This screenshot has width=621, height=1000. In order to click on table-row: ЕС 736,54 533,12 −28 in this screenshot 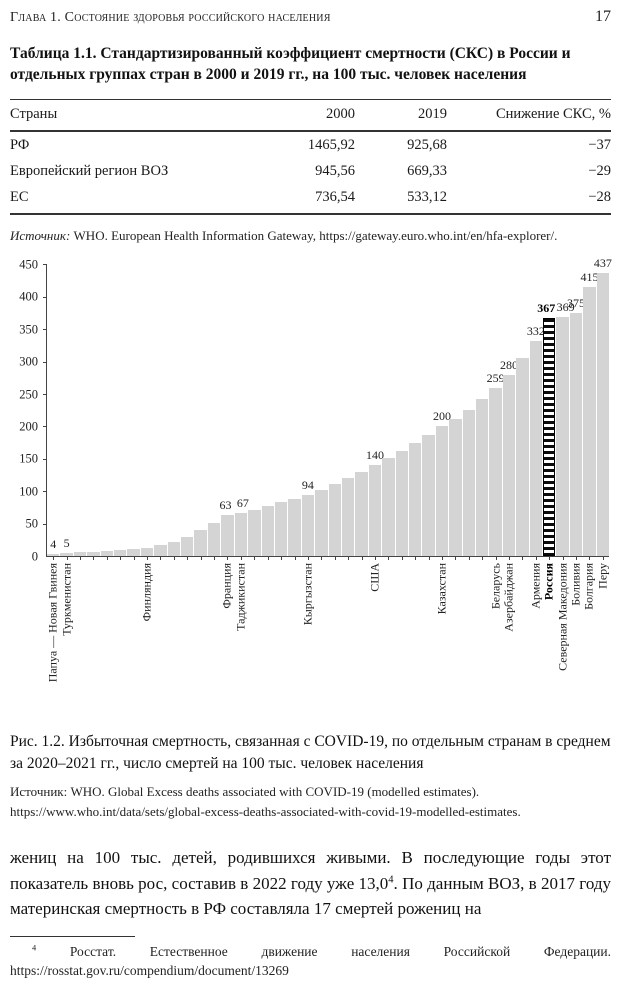, I will do `click(310, 199)`.